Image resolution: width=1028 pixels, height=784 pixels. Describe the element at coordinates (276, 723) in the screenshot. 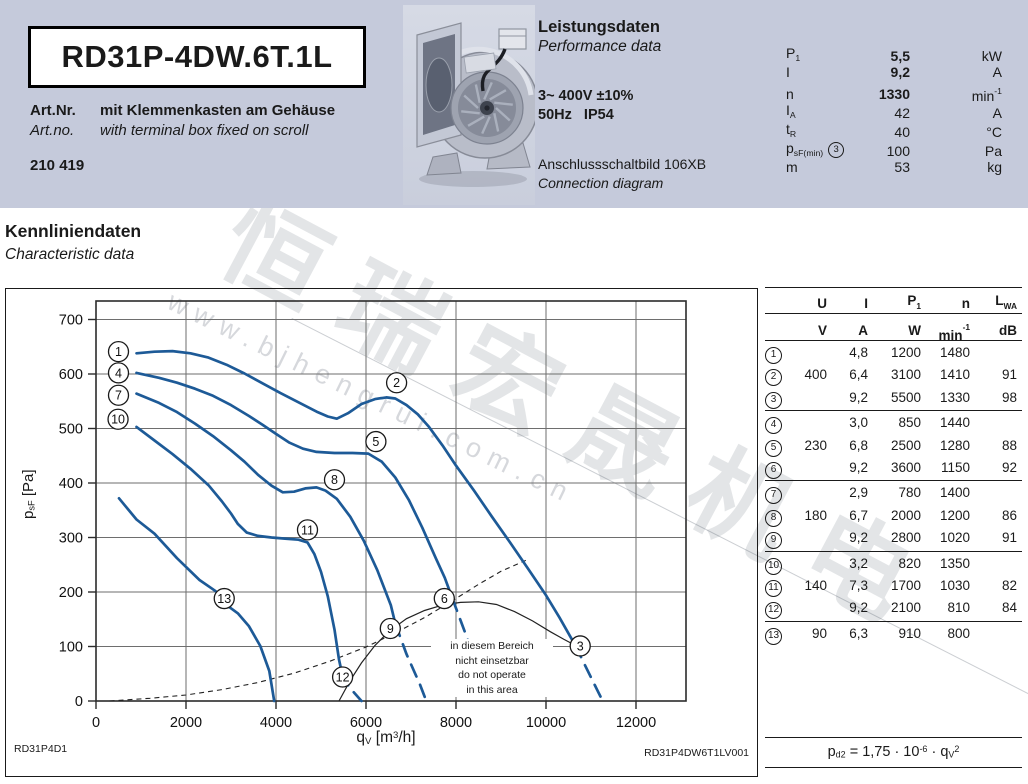

I see `svg-text: 4000` at that location.